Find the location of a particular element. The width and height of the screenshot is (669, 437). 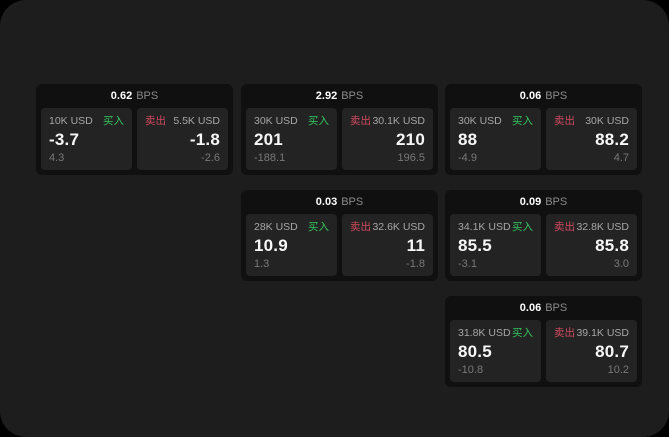

card-header: 0.09 BPS is located at coordinates (543, 202).